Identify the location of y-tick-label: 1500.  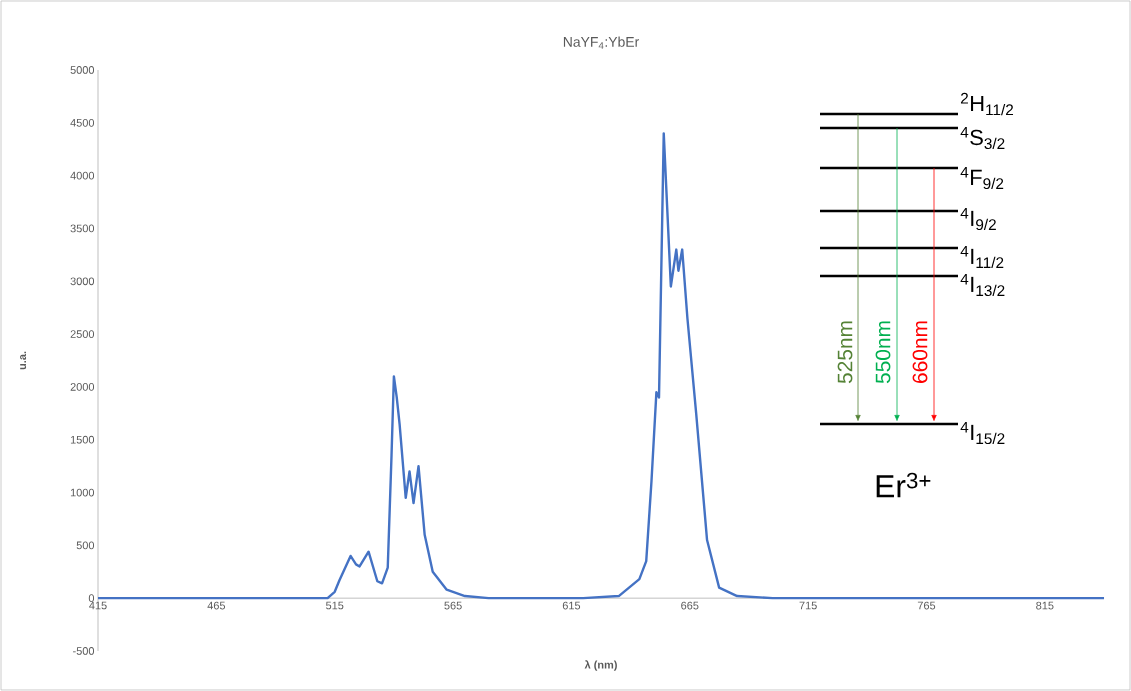
(82, 439).